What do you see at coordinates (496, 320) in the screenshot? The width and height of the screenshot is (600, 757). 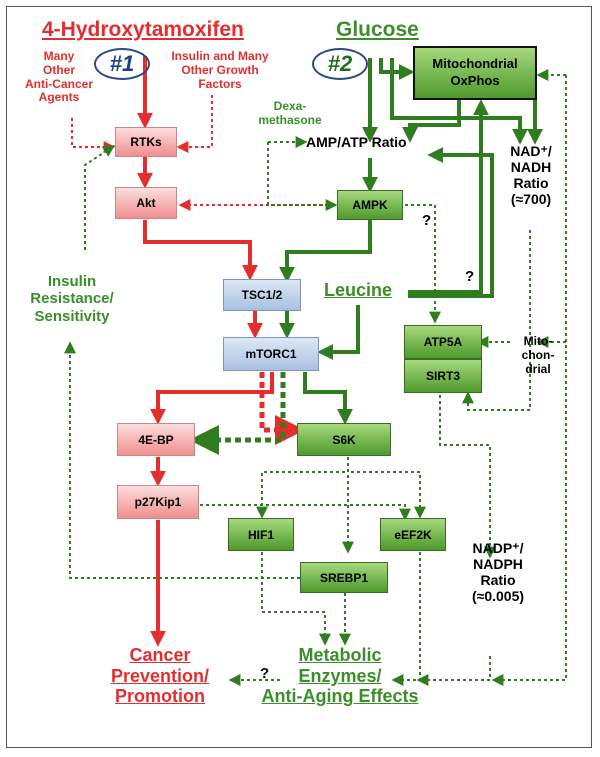 I see `arrow-nad-sirt3` at bounding box center [496, 320].